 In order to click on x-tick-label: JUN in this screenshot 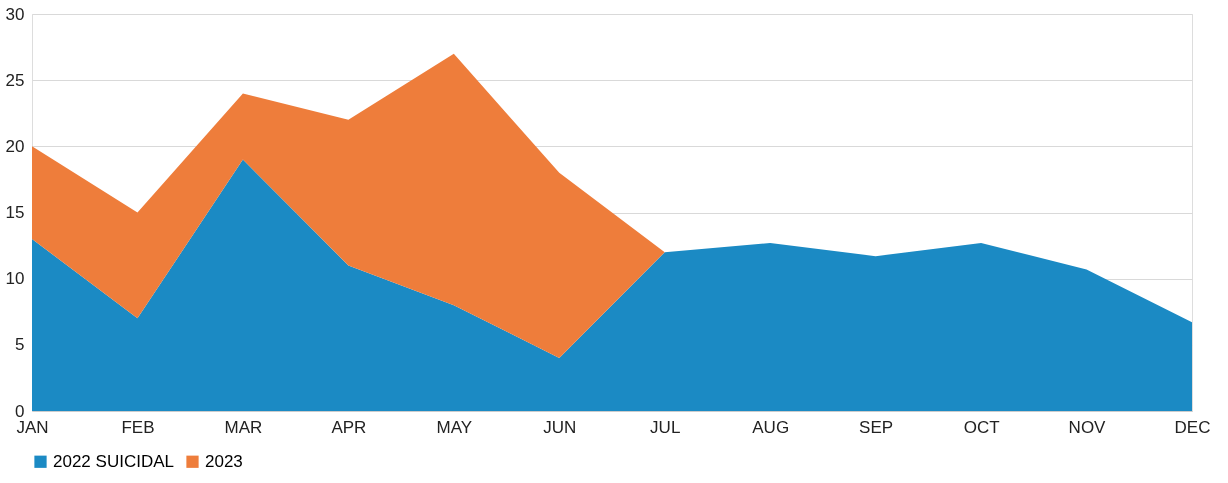, I will do `click(560, 427)`.